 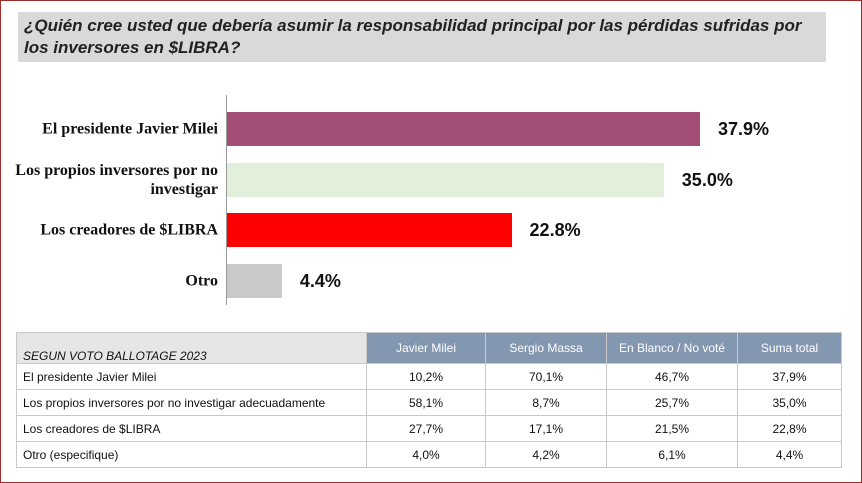 What do you see at coordinates (789, 428) in the screenshot?
I see `table-cell: 22,8%` at bounding box center [789, 428].